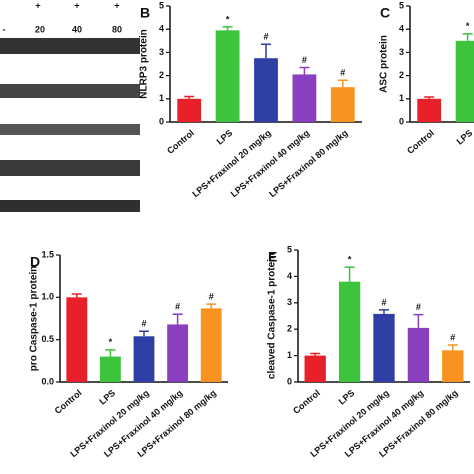 The image size is (474, 474). Describe the element at coordinates (272, 316) in the screenshot. I see `y-axis-title: cleaved Caspase-1 protein` at that location.